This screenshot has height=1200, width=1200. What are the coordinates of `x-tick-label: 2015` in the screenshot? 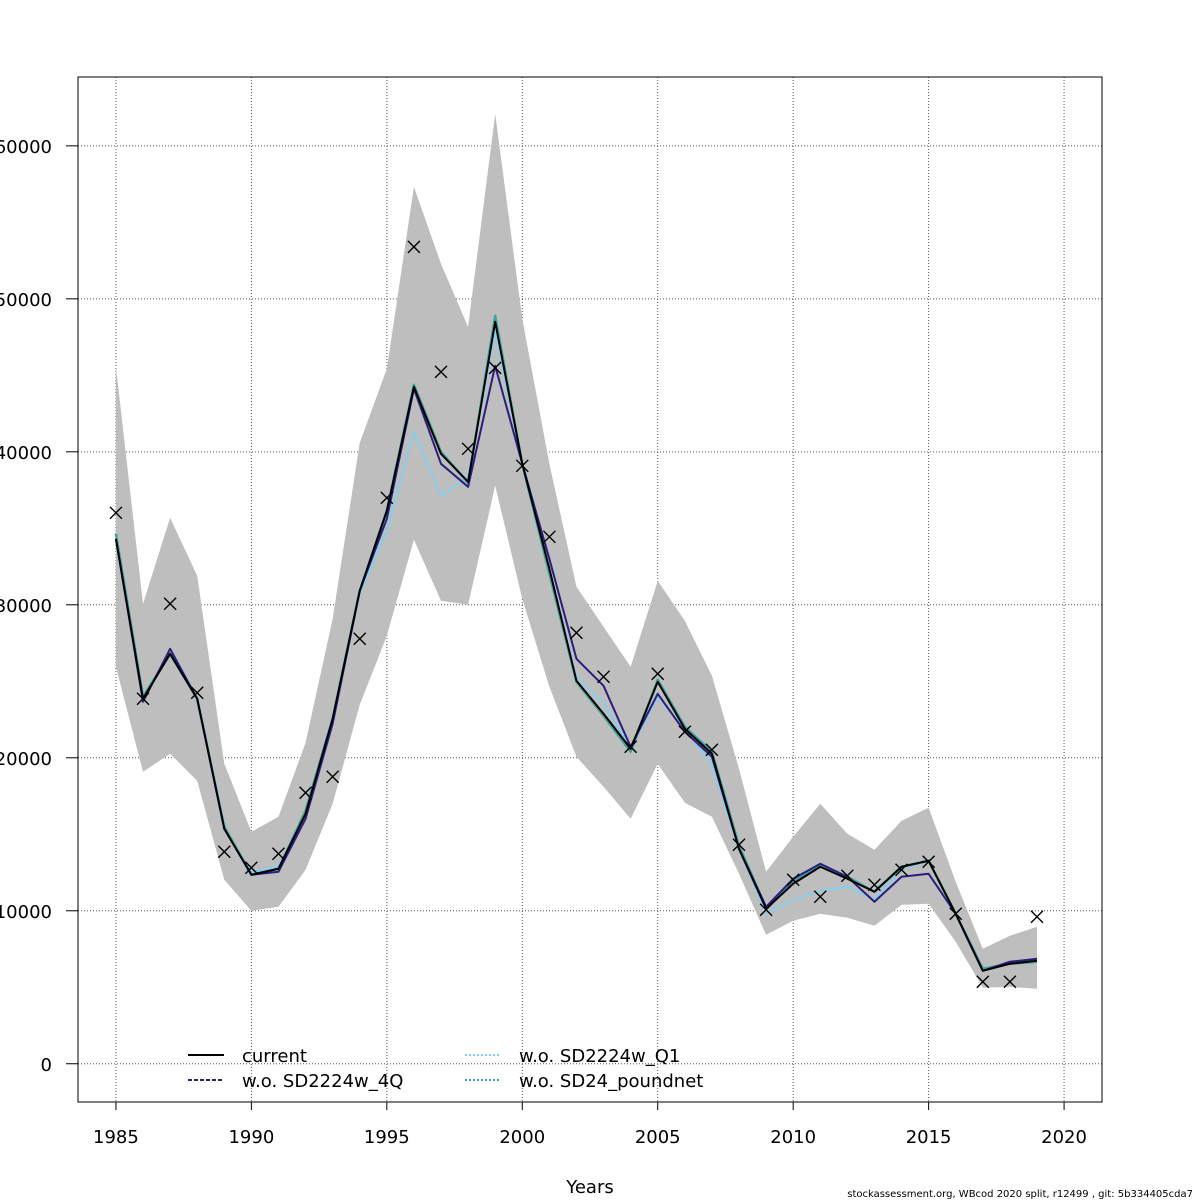 It's located at (929, 1137).